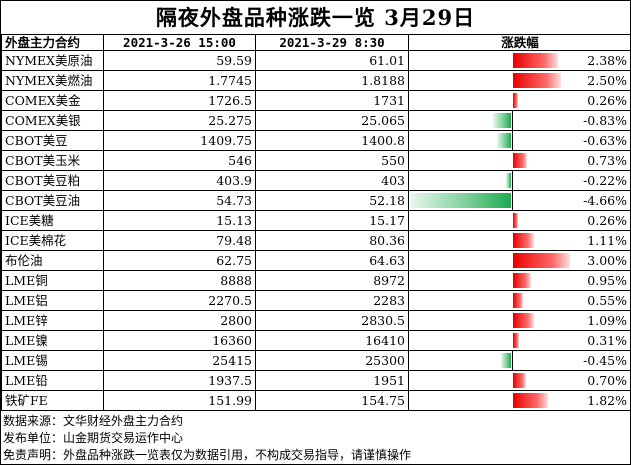  What do you see at coordinates (332, 240) in the screenshot?
I see `curr-price-cell: 80.36` at bounding box center [332, 240].